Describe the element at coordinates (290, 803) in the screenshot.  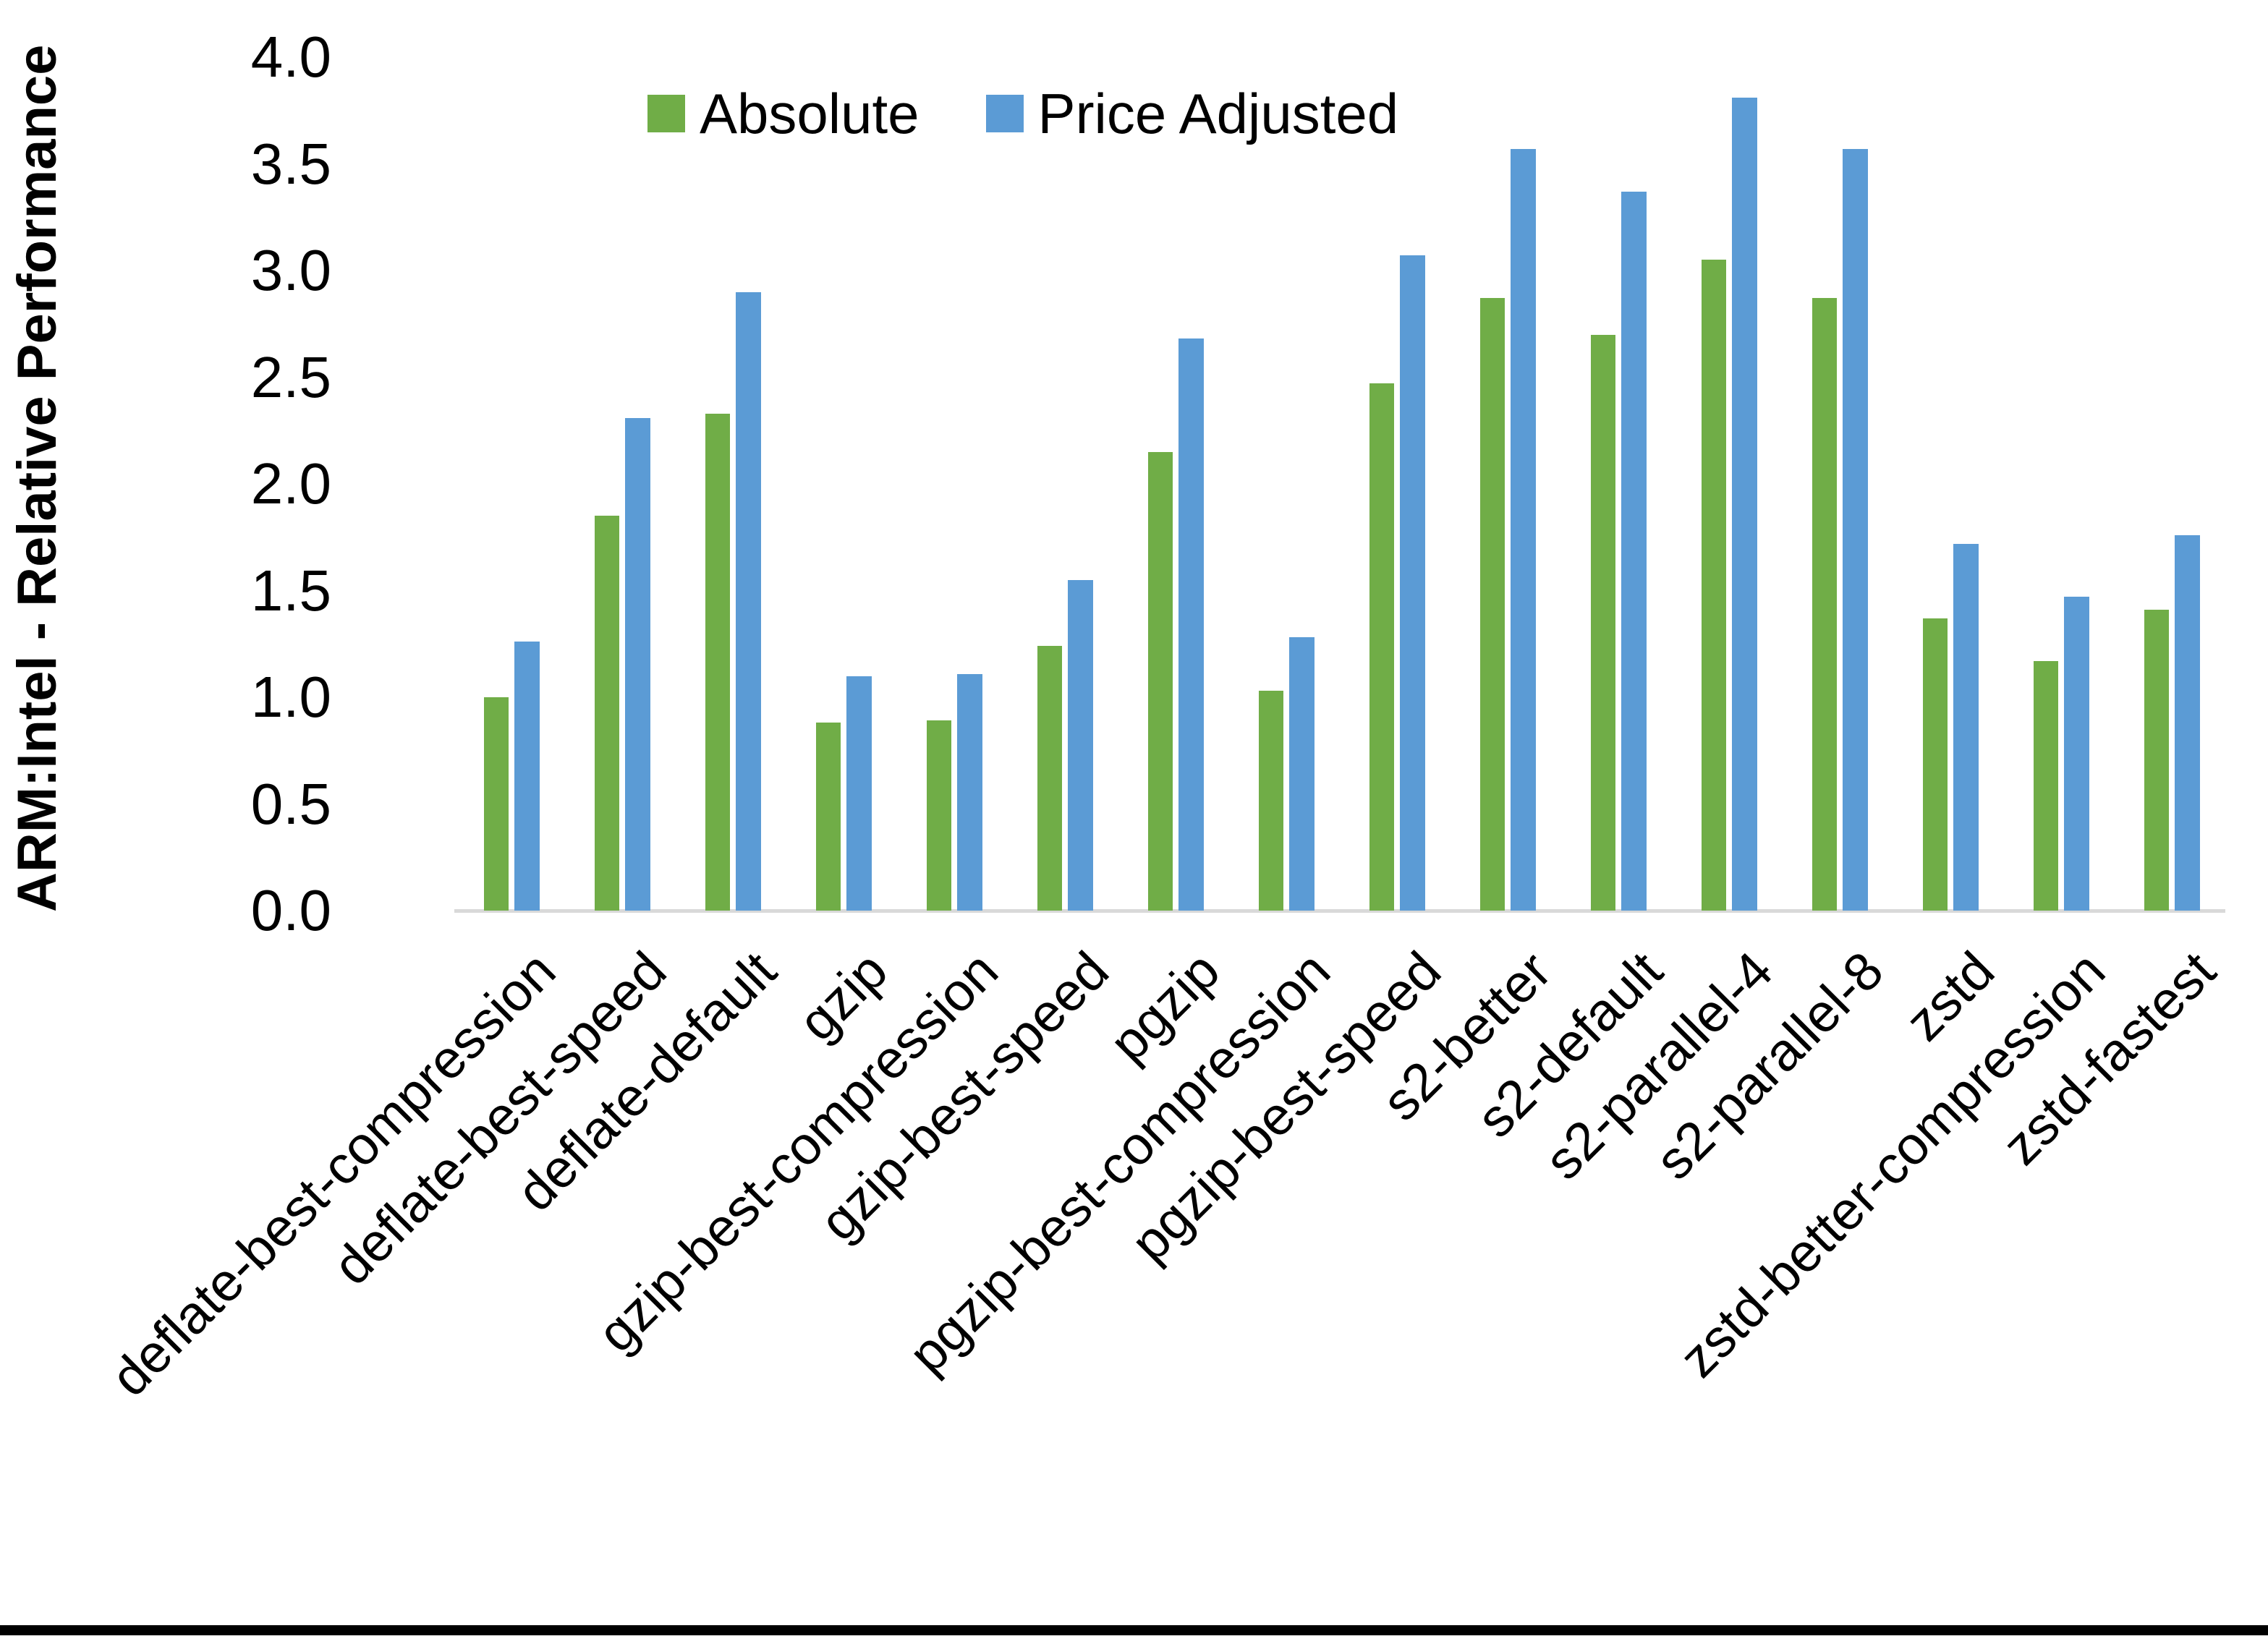
I see `y-axis-tick-label: 0.5` at that location.